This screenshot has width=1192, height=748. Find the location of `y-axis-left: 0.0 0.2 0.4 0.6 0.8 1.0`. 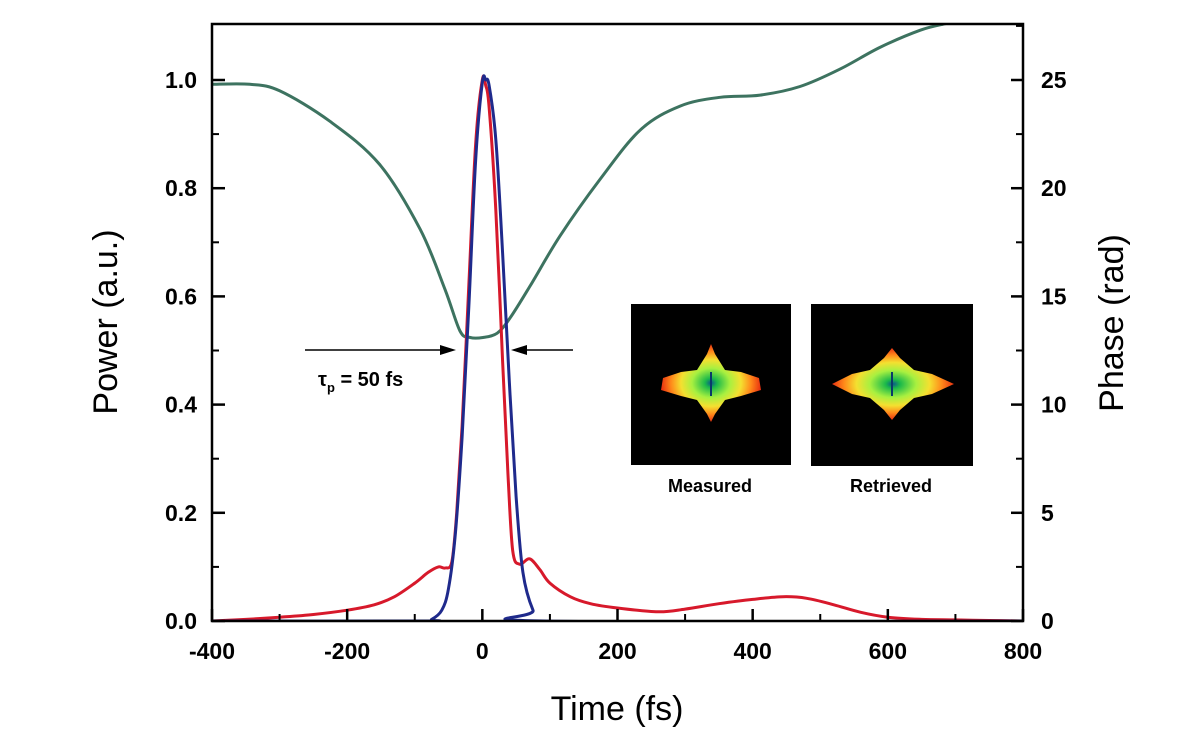

y-axis-left: 0.0 0.2 0.4 0.6 0.8 1.0 is located at coordinates (195, 350).